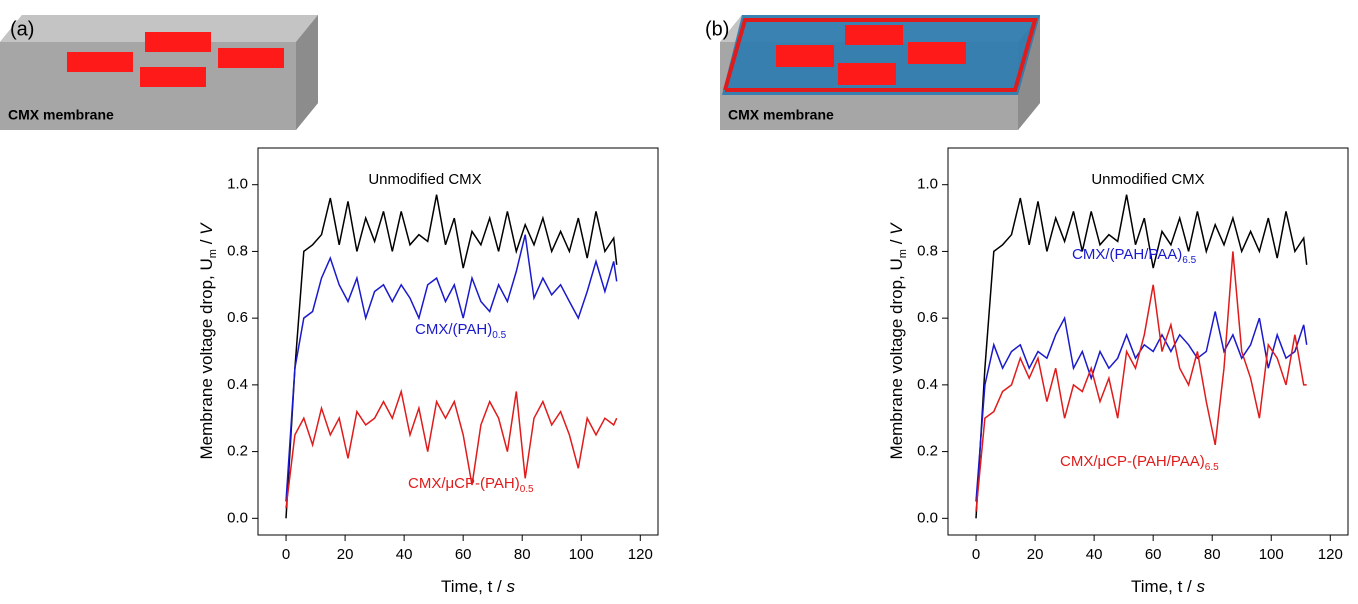 This screenshot has height=604, width=1358. I want to click on panel-label: (b), so click(717, 29).